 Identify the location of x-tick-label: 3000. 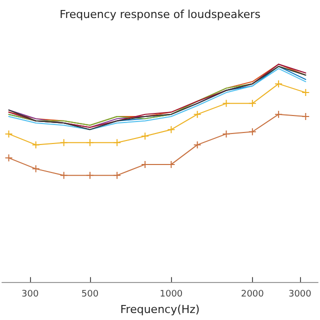
(300, 295).